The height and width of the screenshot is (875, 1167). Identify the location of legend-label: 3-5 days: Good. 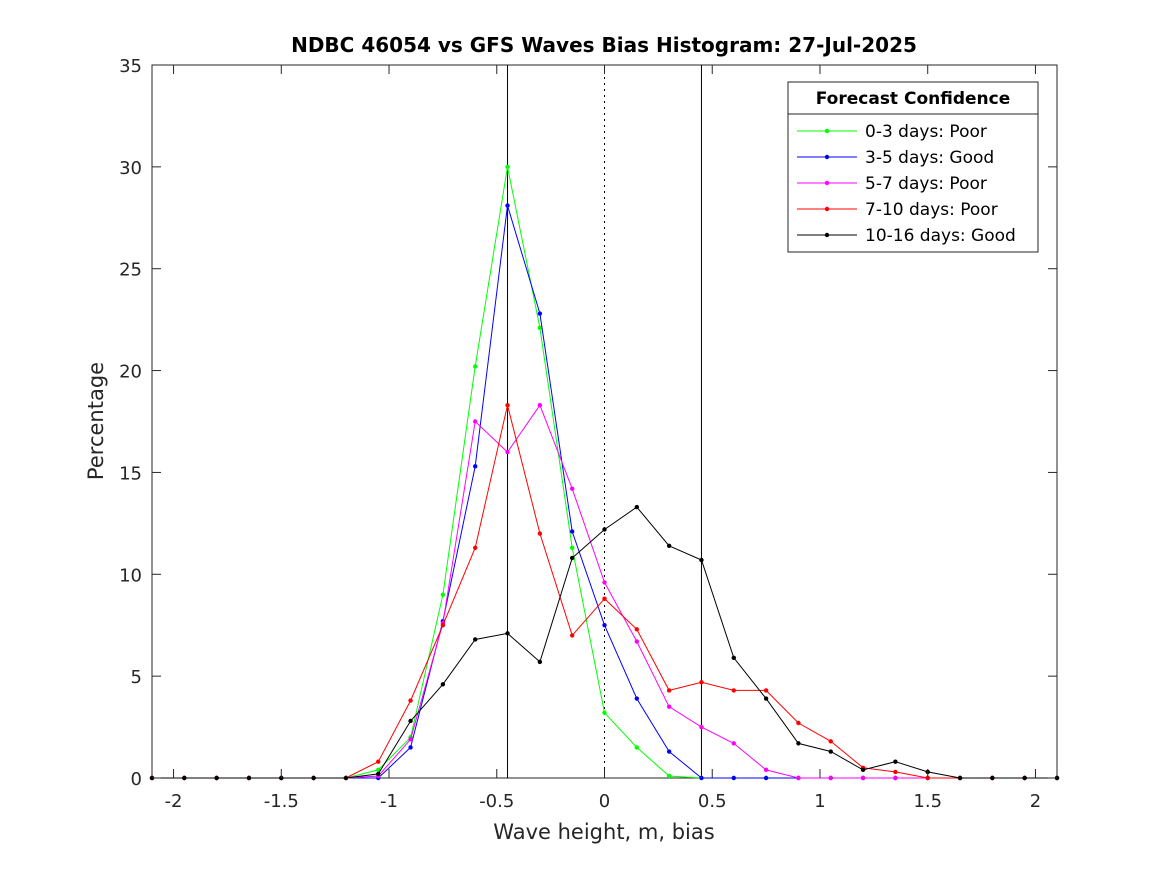
(929, 158).